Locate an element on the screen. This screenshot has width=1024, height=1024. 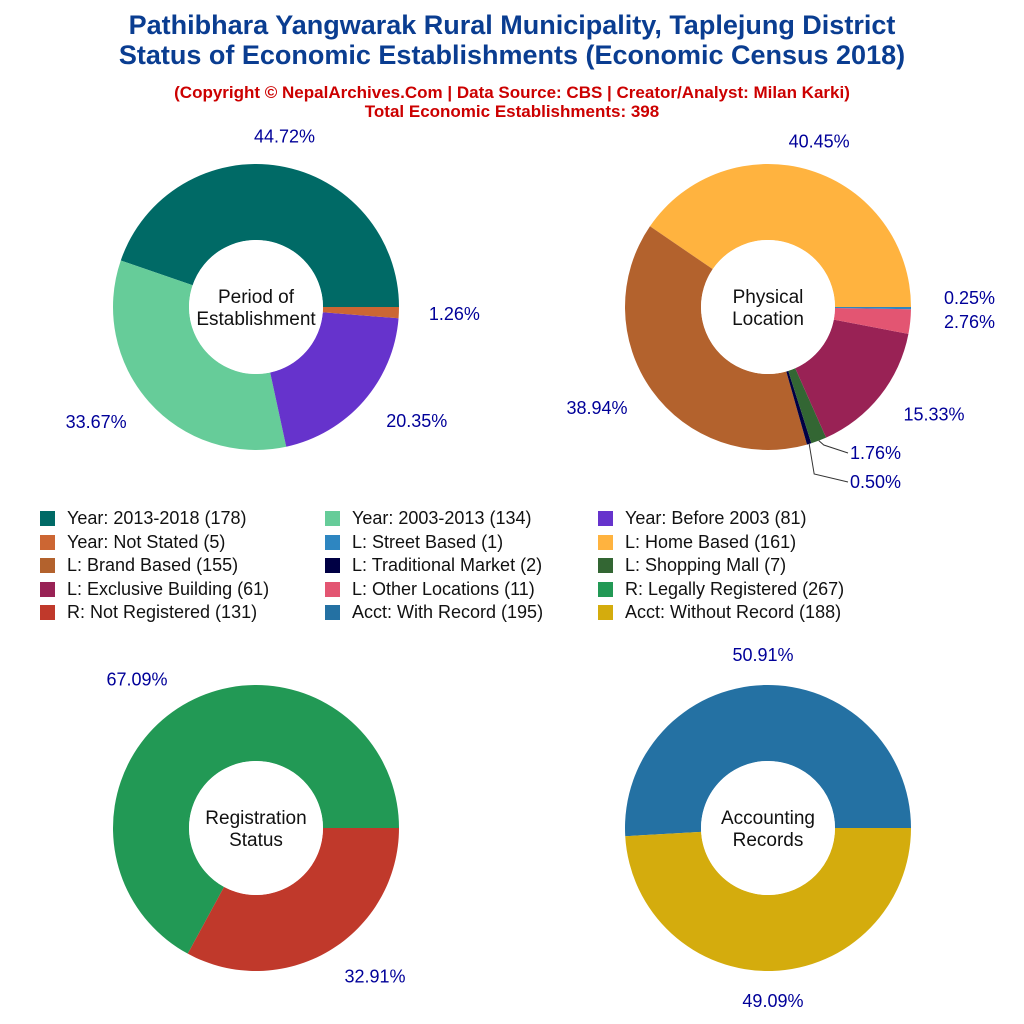
slice-acct-without-record is located at coordinates (768, 899).